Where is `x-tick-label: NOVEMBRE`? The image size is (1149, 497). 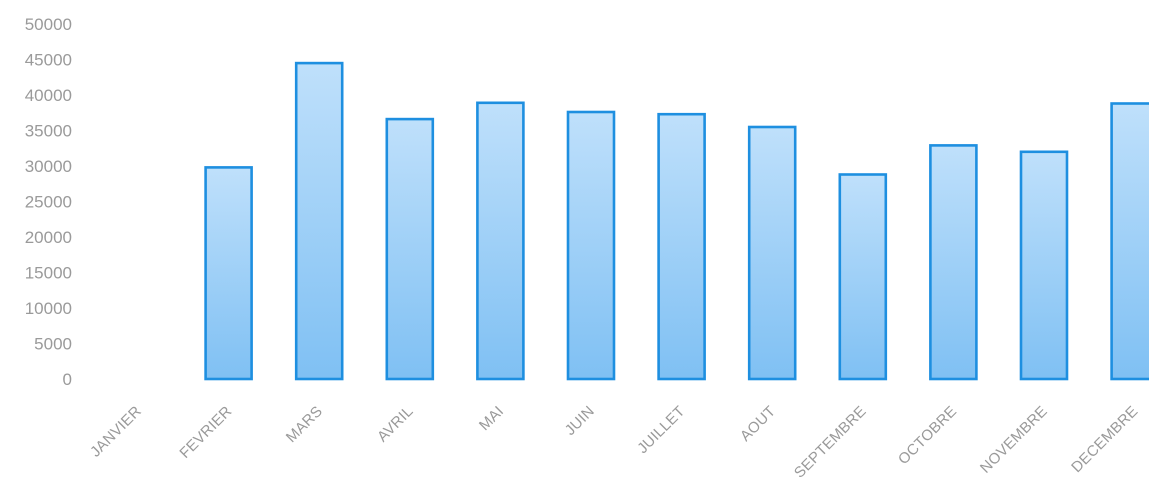 x-tick-label: NOVEMBRE is located at coordinates (1014, 440).